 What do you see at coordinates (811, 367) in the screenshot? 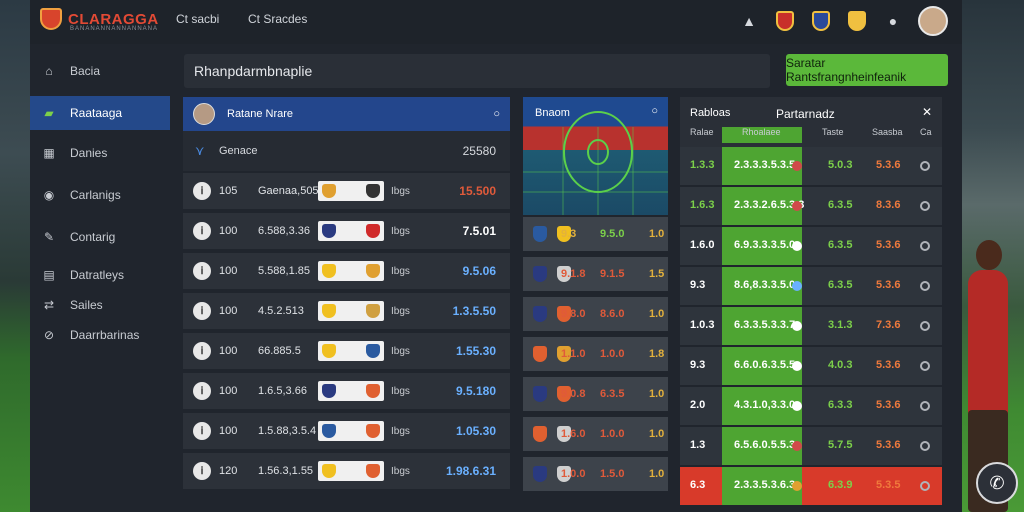
I see `table-row: 9.3 6.6.0.6.3.5.5 4.0.3 5.3.6` at bounding box center [811, 367].